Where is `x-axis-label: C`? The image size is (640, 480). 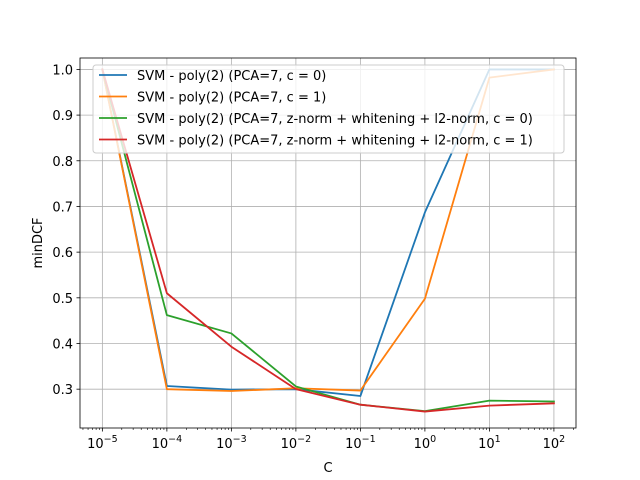
x-axis-label: C is located at coordinates (327, 468).